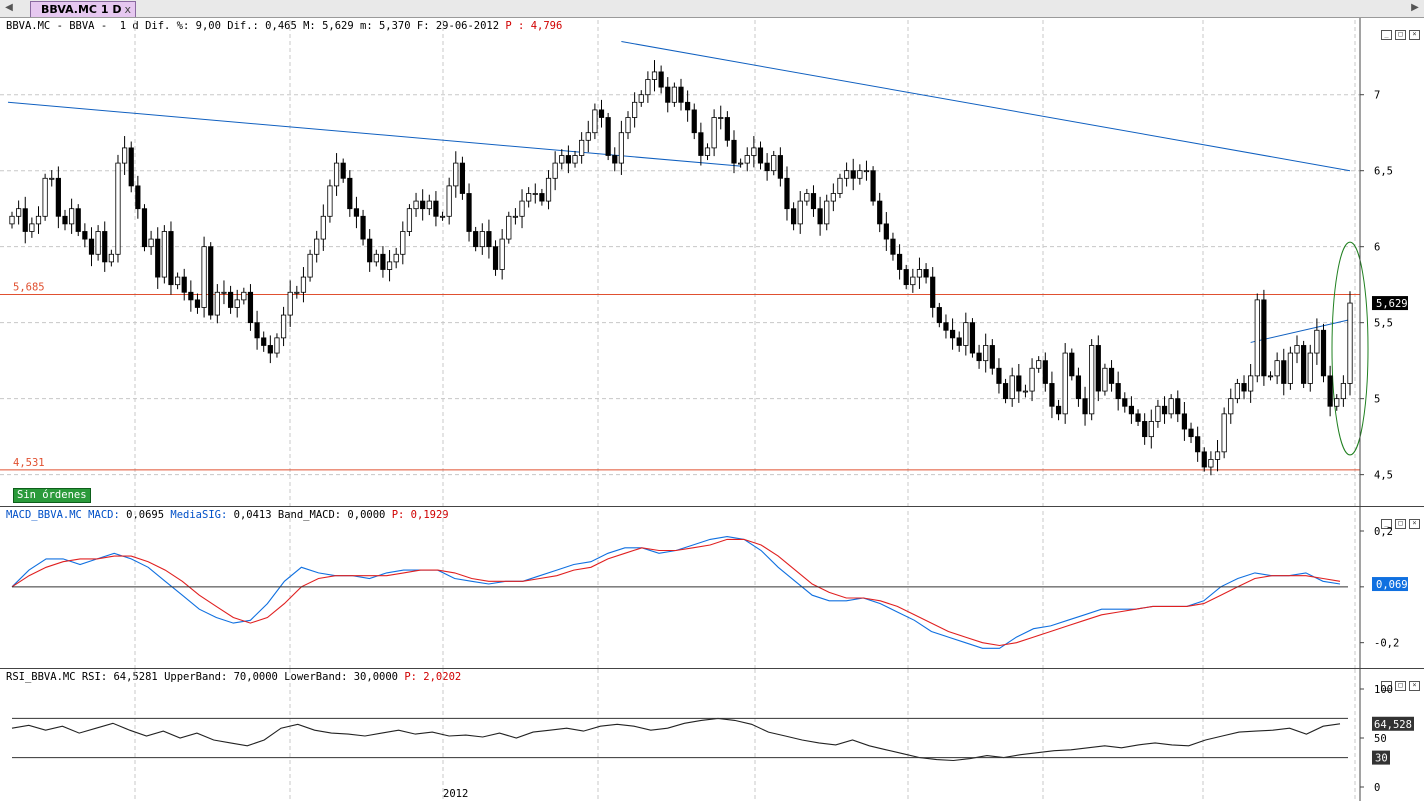  Describe the element at coordinates (1392, 304) in the screenshot. I see `last-price-badge-text: 5,629` at that location.